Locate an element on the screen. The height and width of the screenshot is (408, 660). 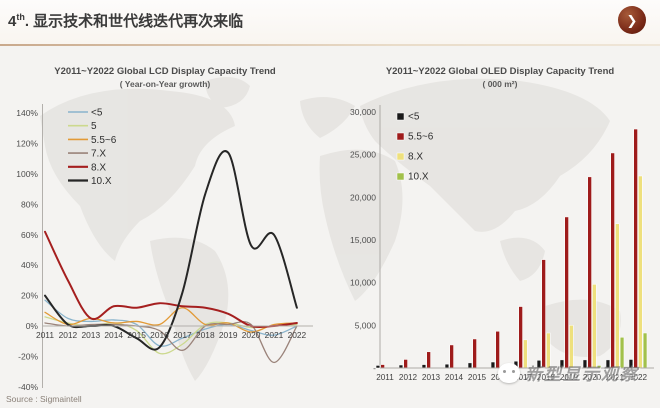
lcd-legend-label: 5 is located at coordinates (94, 126).